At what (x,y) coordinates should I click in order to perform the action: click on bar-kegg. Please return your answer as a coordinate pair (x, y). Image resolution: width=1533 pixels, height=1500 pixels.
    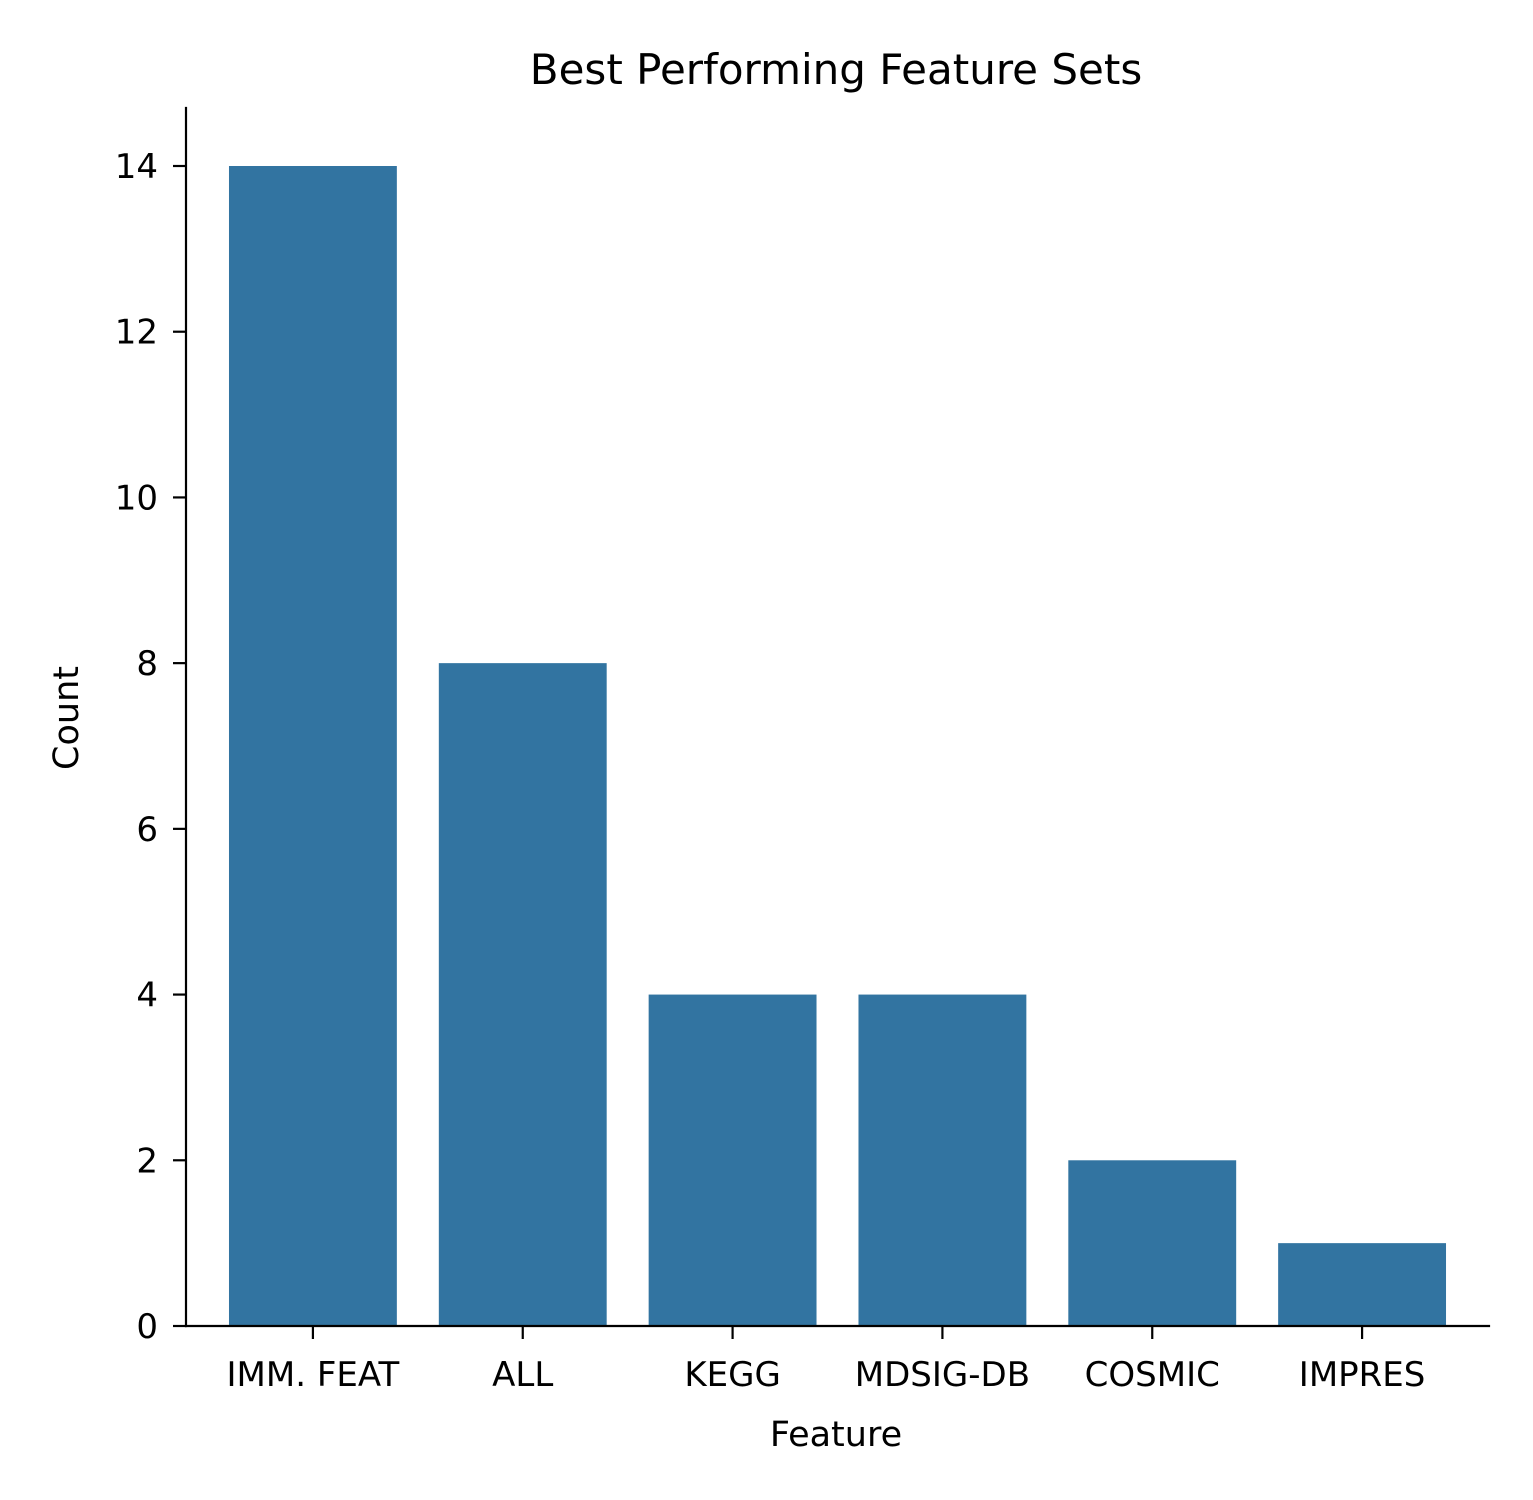
    Looking at the image, I should click on (732, 1160).